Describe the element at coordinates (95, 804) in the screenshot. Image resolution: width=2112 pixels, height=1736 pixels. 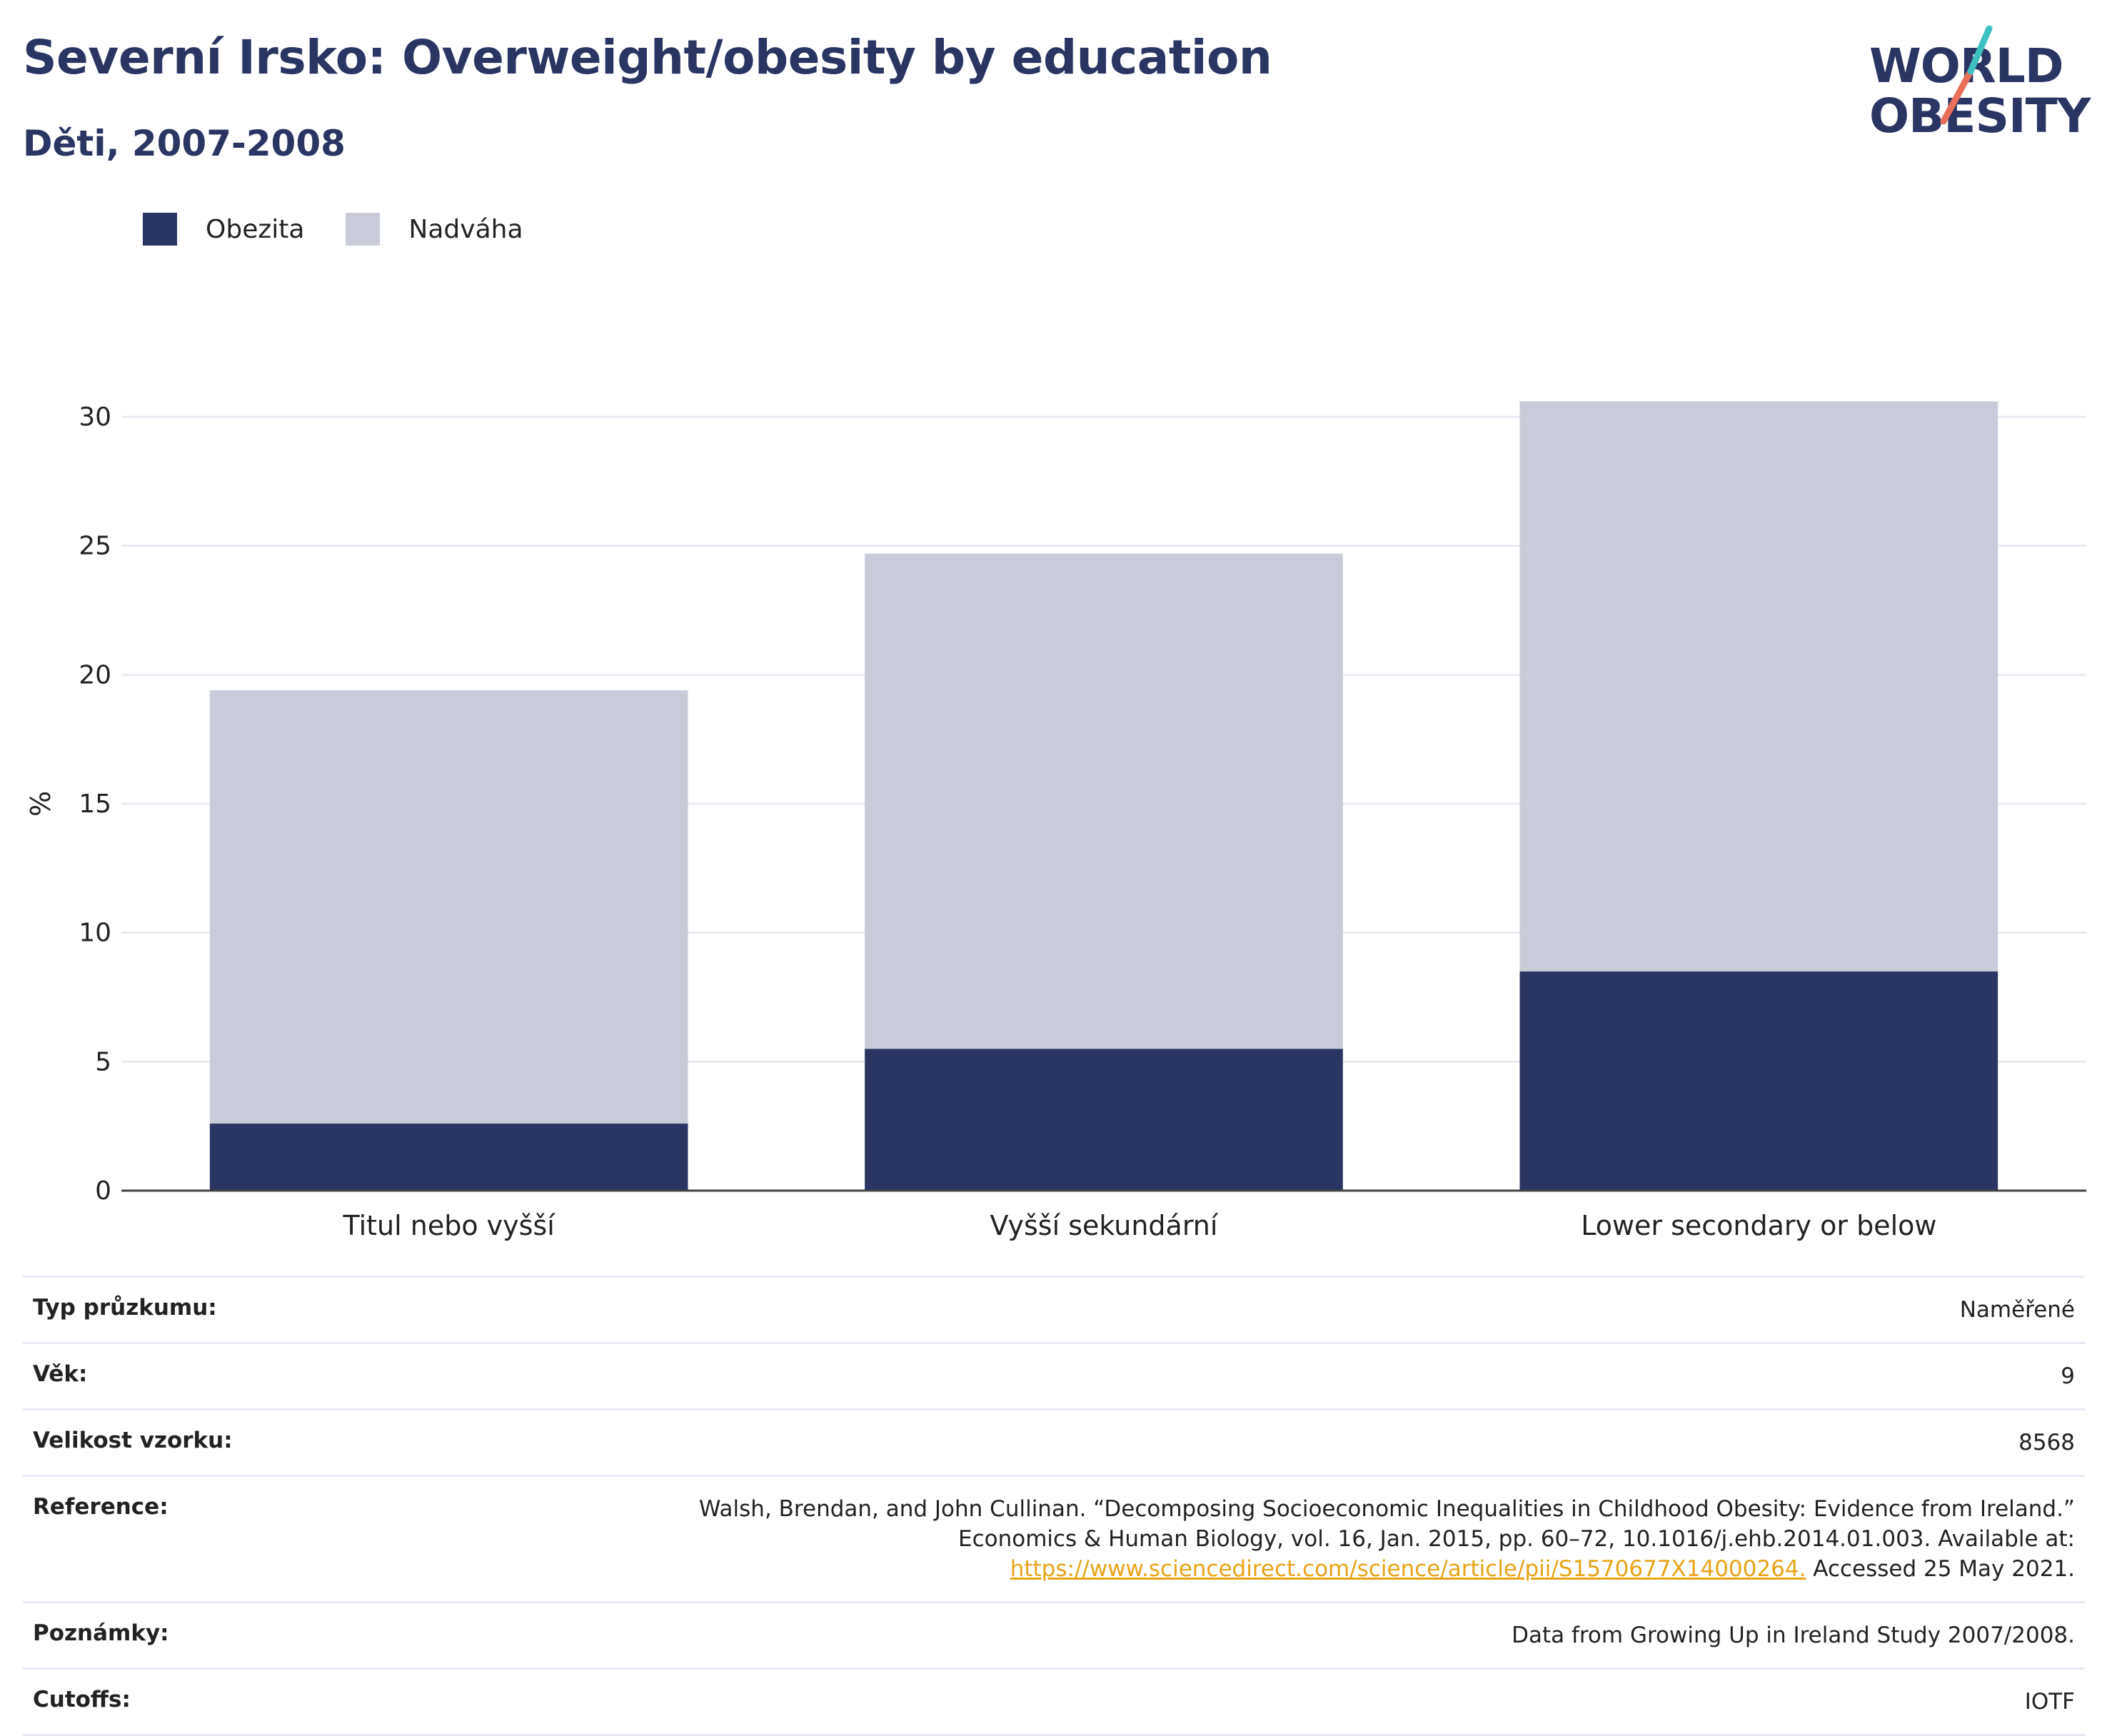
I see `y-tick-label: 15` at that location.